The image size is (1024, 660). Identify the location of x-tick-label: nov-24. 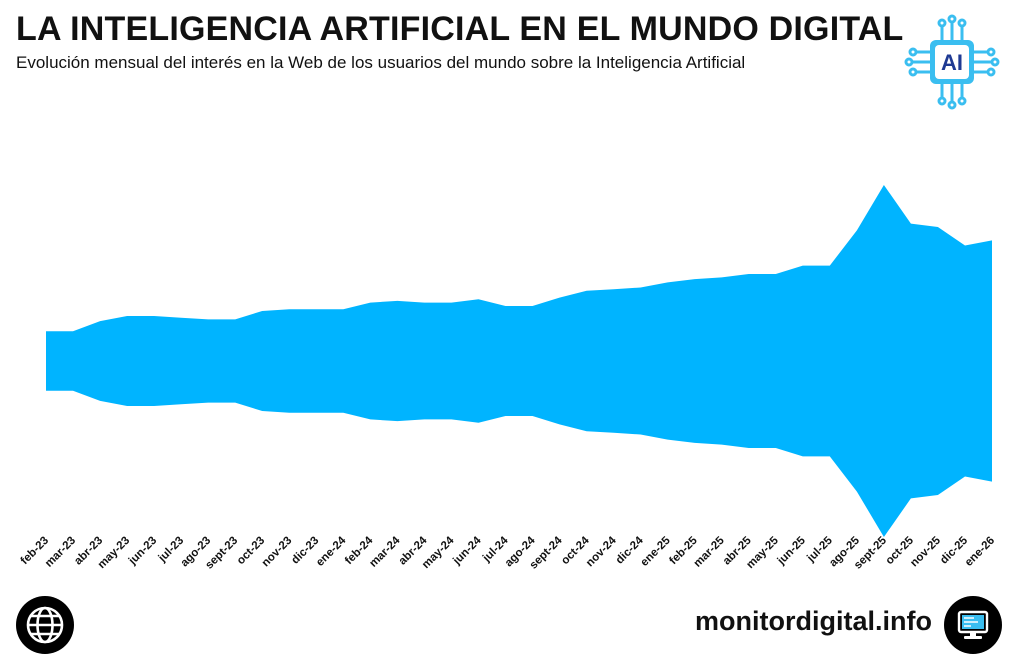
(601, 551).